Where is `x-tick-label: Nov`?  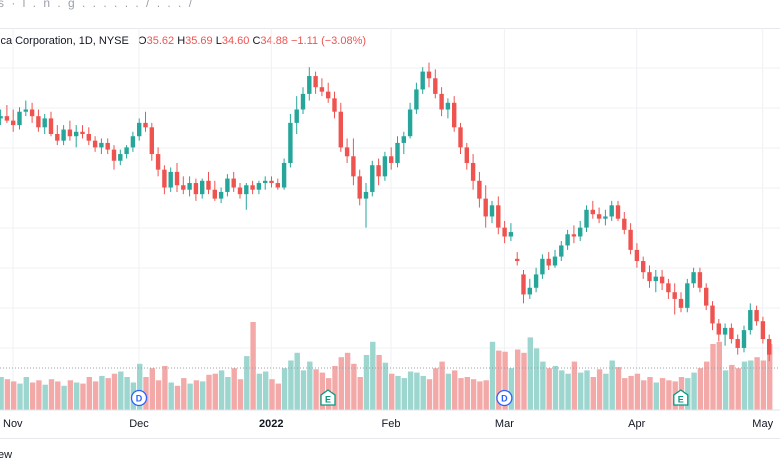
x-tick-label: Nov is located at coordinates (13, 424).